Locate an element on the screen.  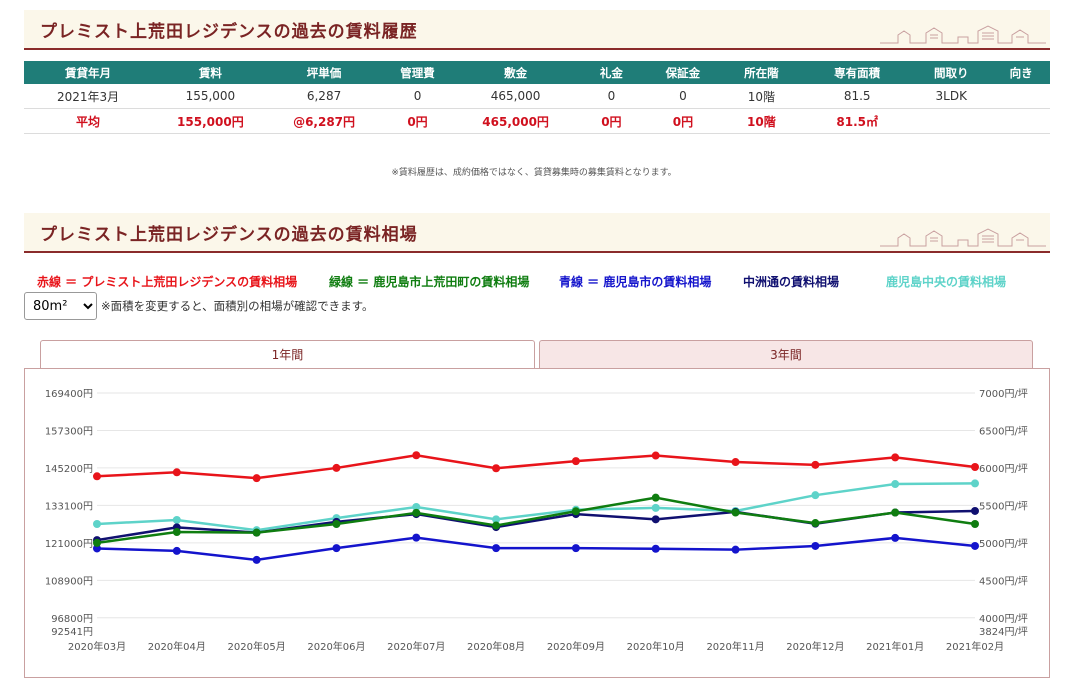
legend-cyan-toggle: ✓鹿児島中央の賃料相場 is located at coordinates (946, 415).